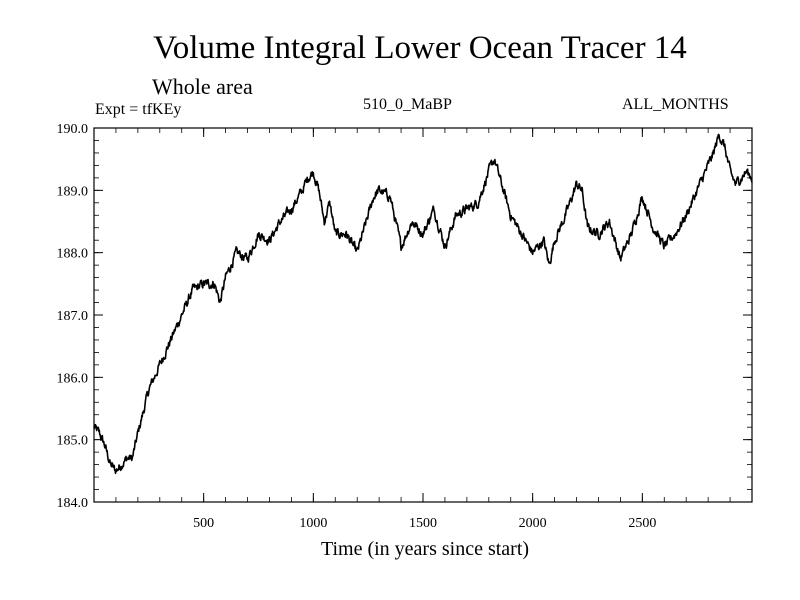 The width and height of the screenshot is (800, 600). Describe the element at coordinates (73, 316) in the screenshot. I see `y-tick-label: 187.0` at that location.